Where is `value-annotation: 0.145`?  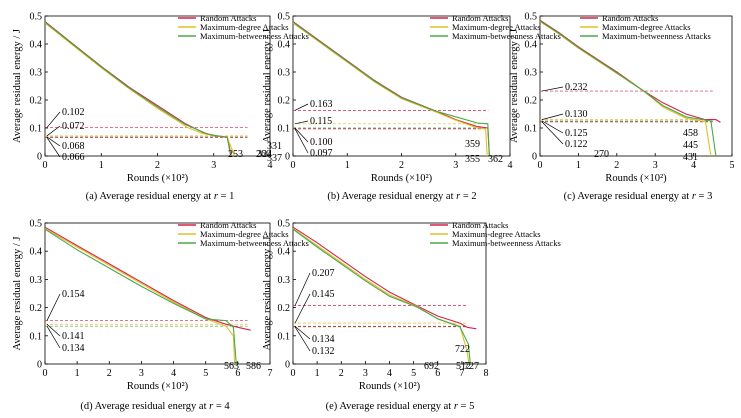
value-annotation: 0.145 is located at coordinates (323, 294).